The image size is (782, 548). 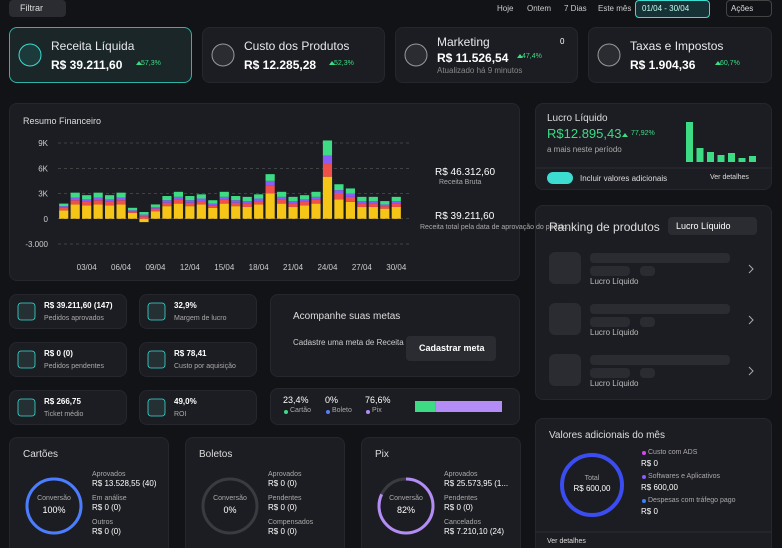 What do you see at coordinates (185, 401) in the screenshot?
I see `metric-value: 49,0%` at bounding box center [185, 401].